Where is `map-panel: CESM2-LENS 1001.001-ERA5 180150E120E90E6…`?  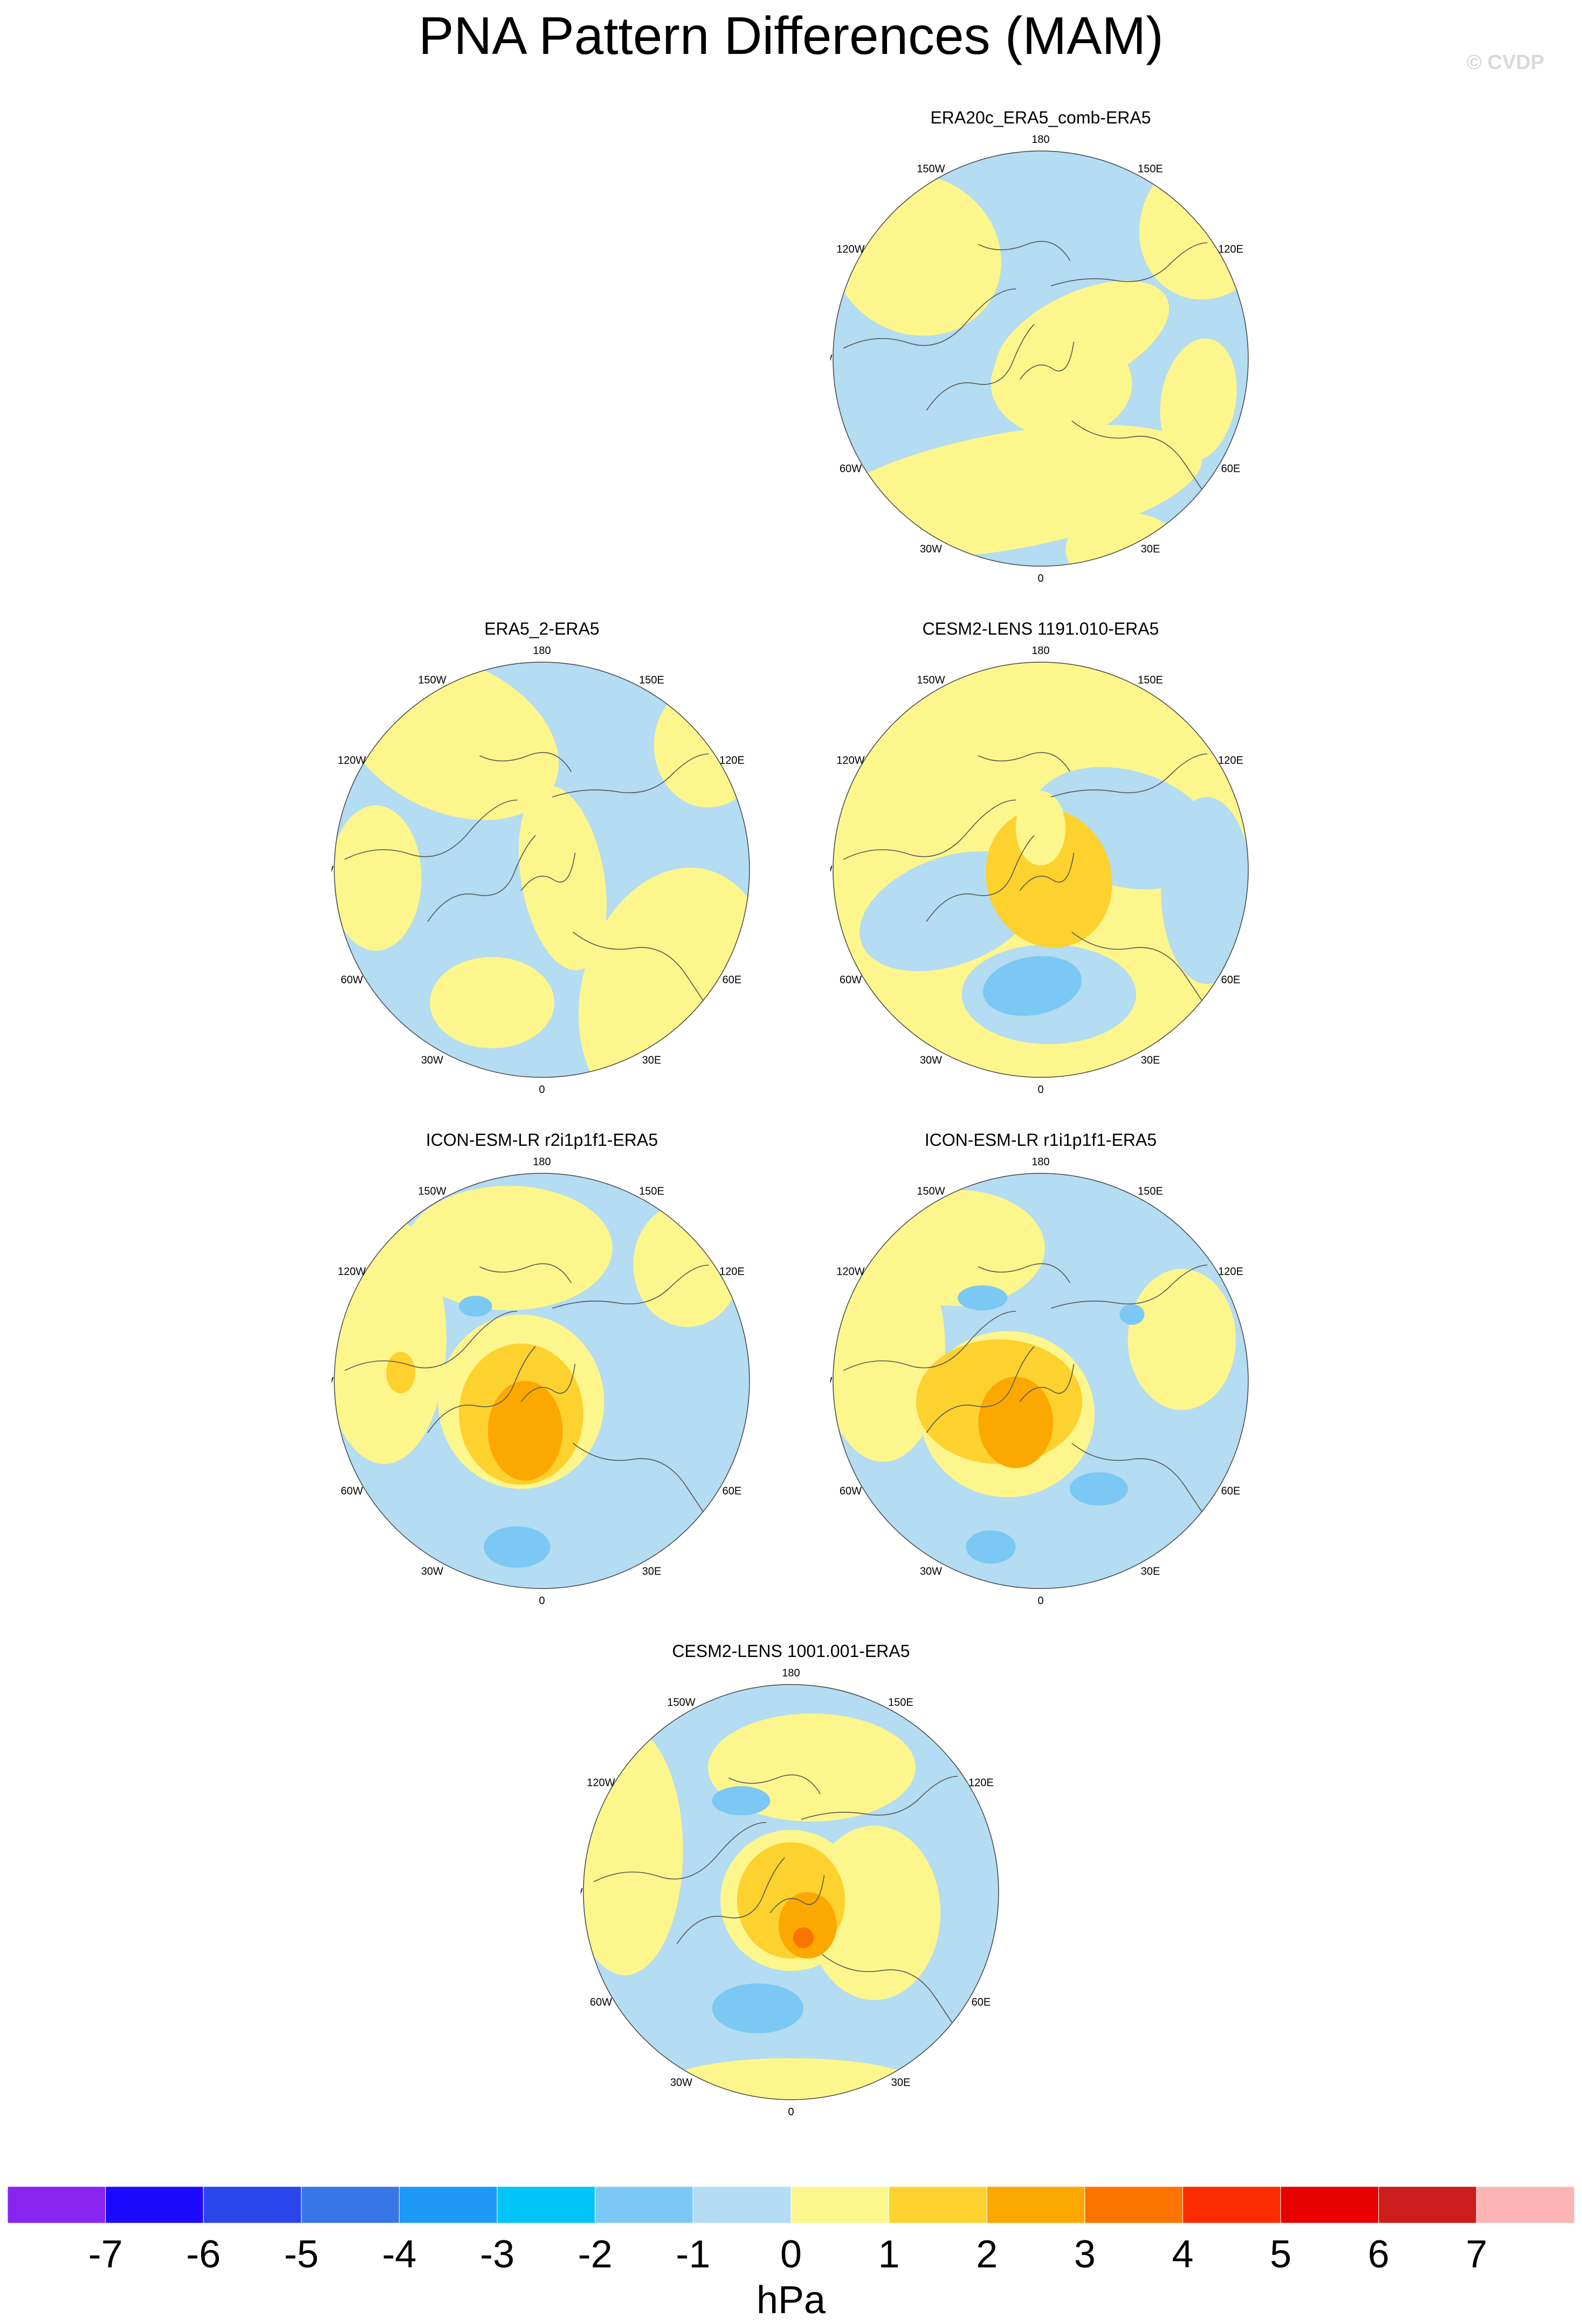
map-panel: CESM2-LENS 1001.001-ERA5 180150E120E90E6… is located at coordinates (791, 1894).